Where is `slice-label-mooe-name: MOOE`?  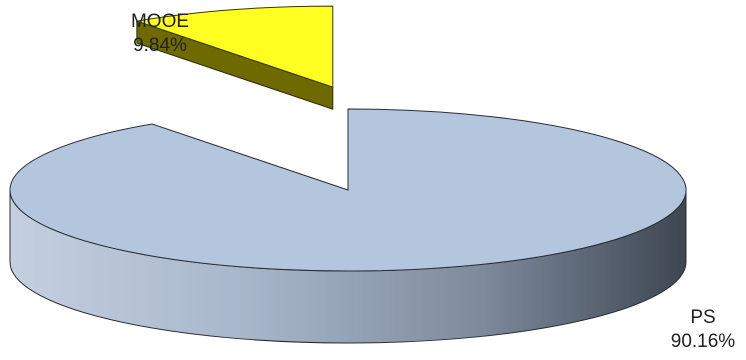 slice-label-mooe-name: MOOE is located at coordinates (160, 21).